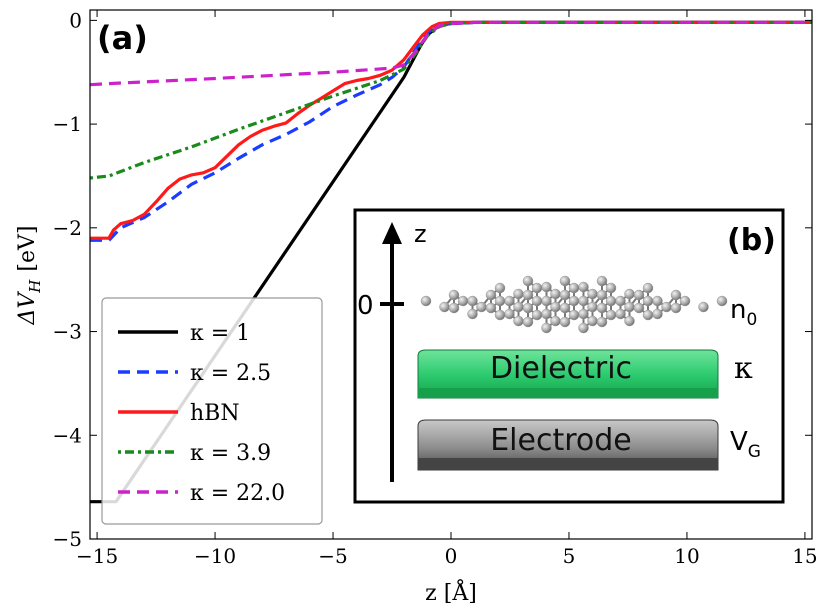 This screenshot has height=608, width=822. What do you see at coordinates (568, 464) in the screenshot?
I see `electrode-slab-base` at bounding box center [568, 464].